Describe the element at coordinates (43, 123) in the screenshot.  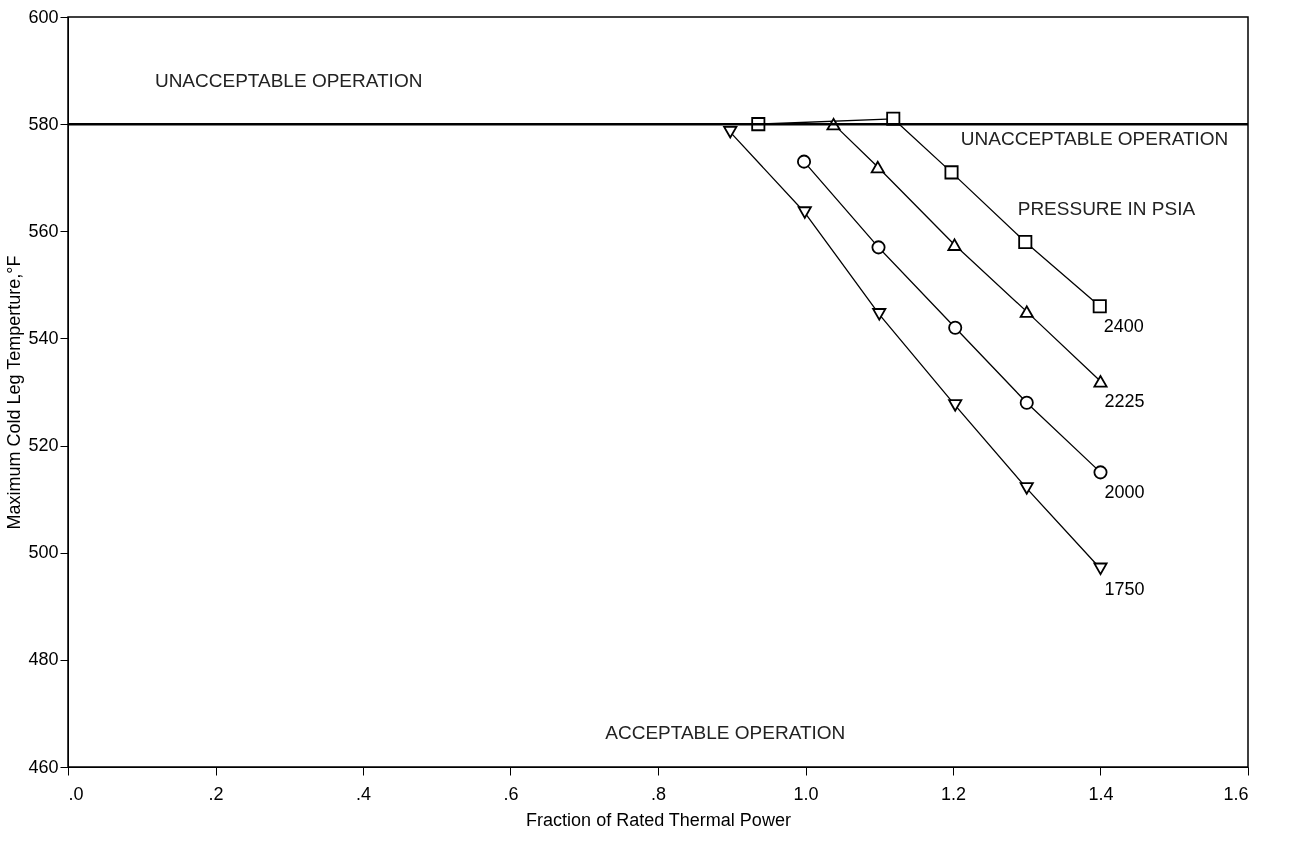
I see `y-tick-label: 580` at that location.